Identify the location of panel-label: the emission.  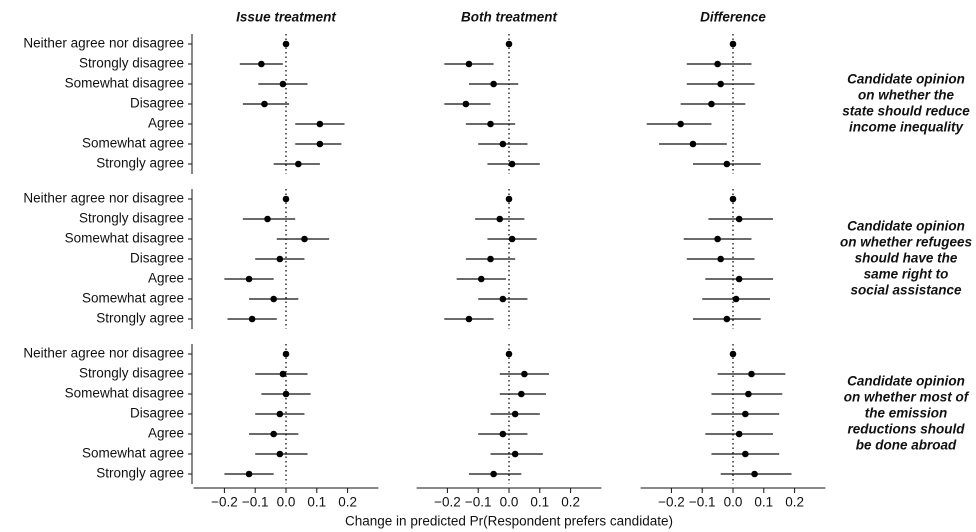
(906, 413).